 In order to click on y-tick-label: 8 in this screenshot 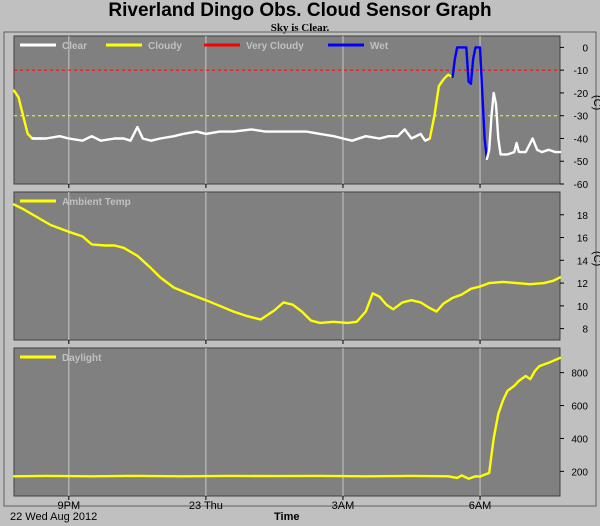, I will do `click(585, 330)`.